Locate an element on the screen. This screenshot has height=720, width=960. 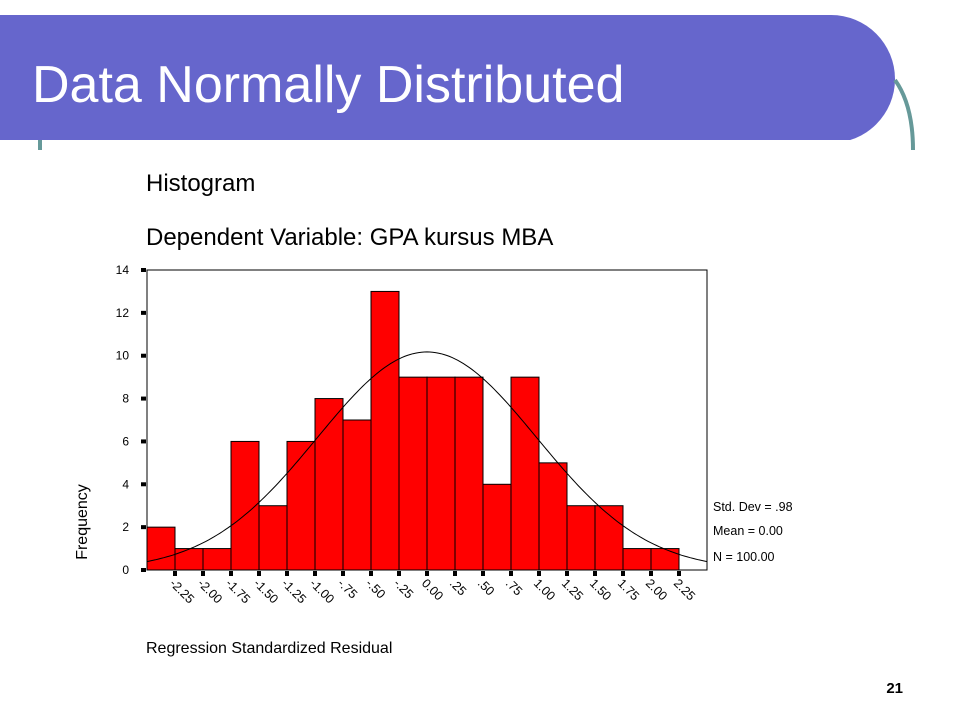
x-tick-label: -1.50 is located at coordinates (266, 591).